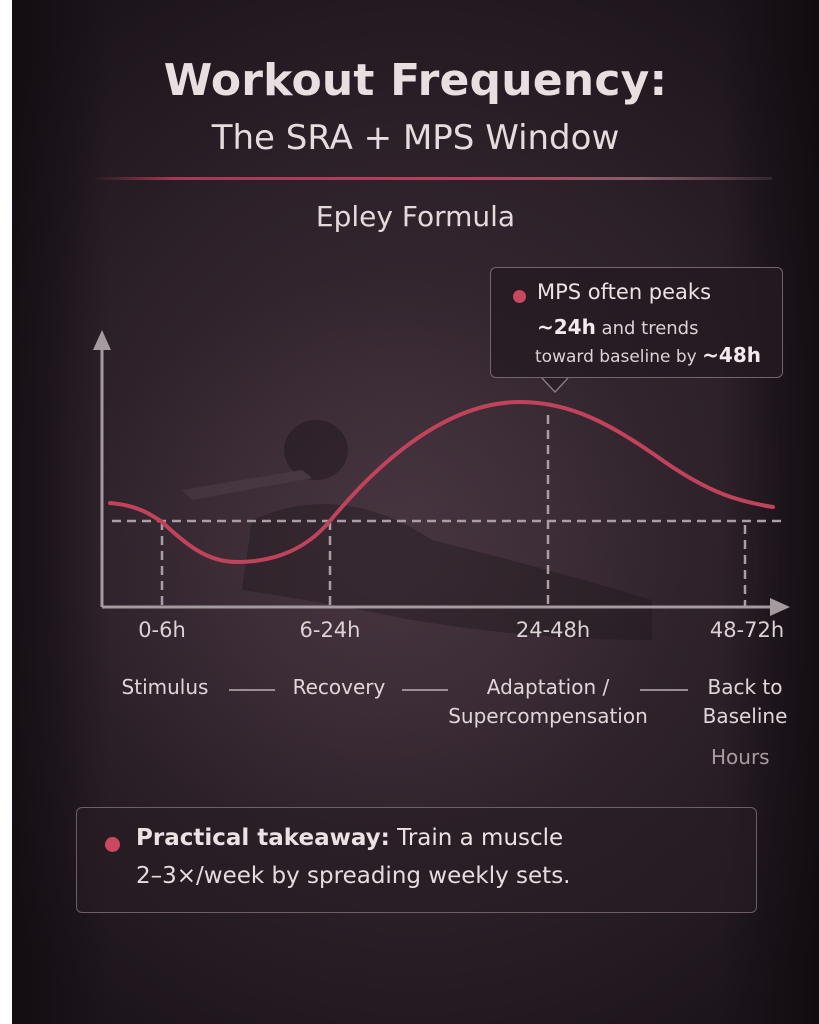 Image resolution: width=819 pixels, height=1024 pixels. What do you see at coordinates (415, 216) in the screenshot?
I see `formula-label: Epley Formula` at bounding box center [415, 216].